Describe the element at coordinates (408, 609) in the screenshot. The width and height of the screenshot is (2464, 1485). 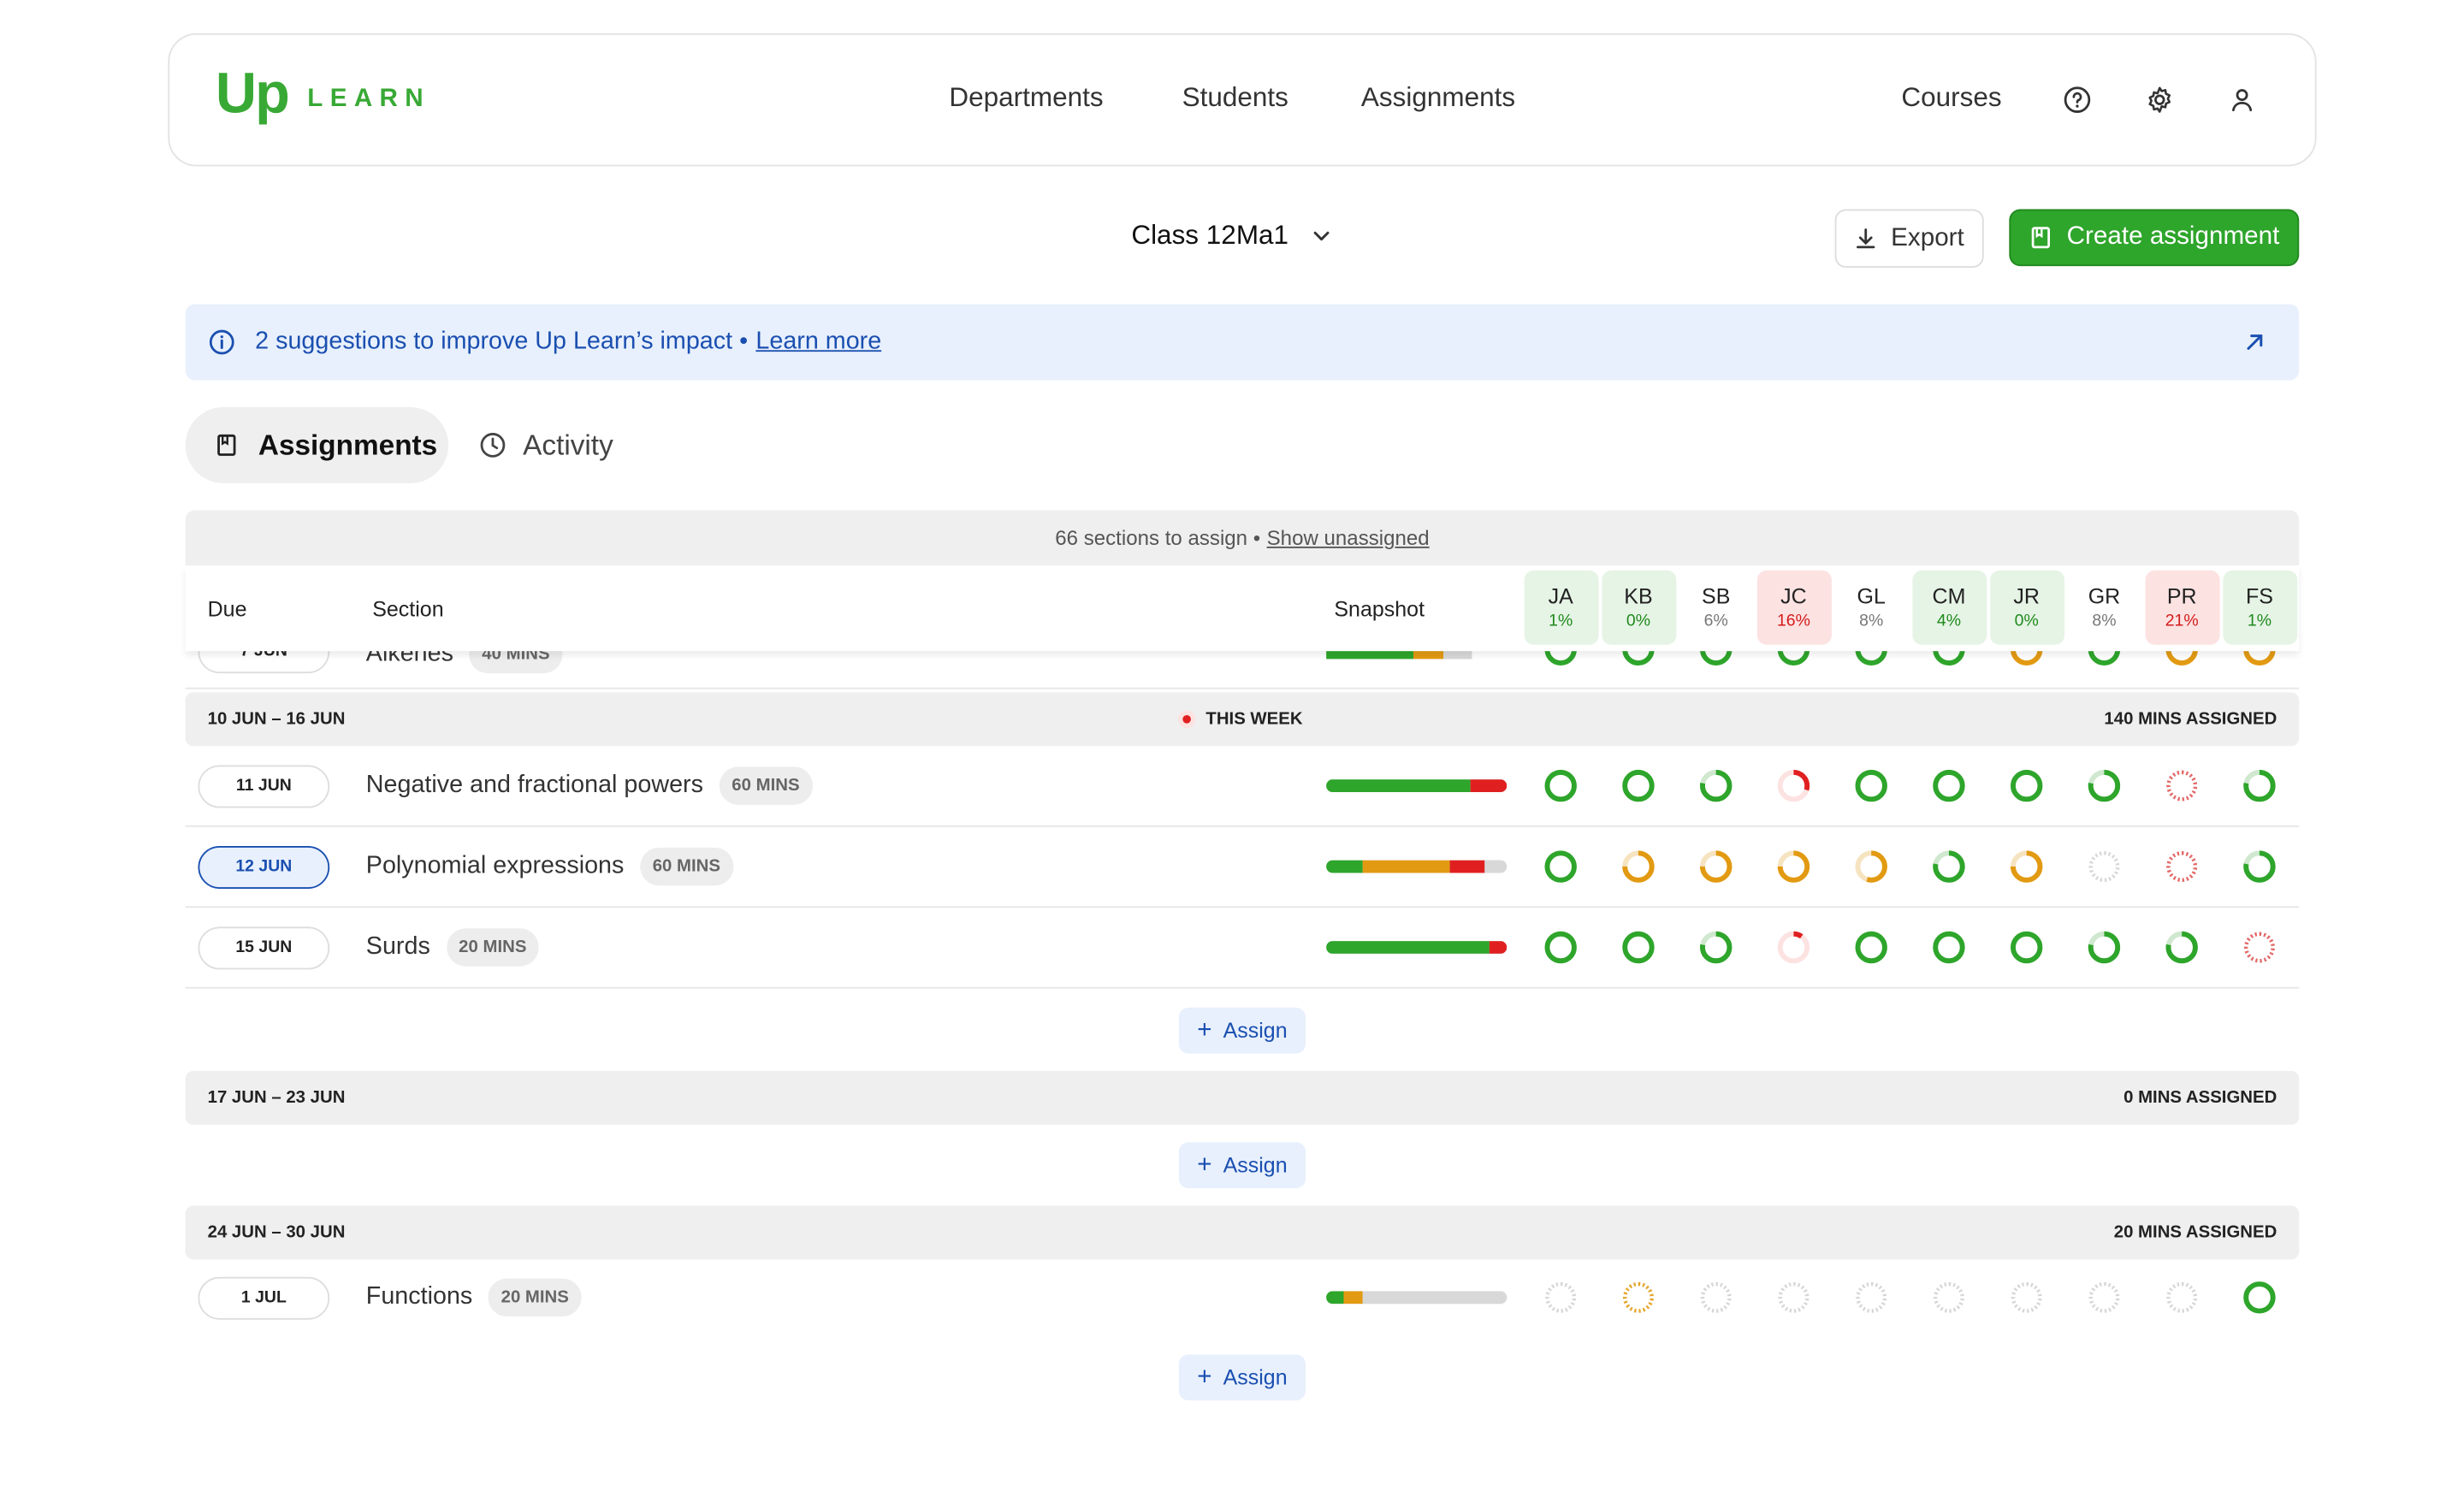
I see `header-section: Section` at that location.